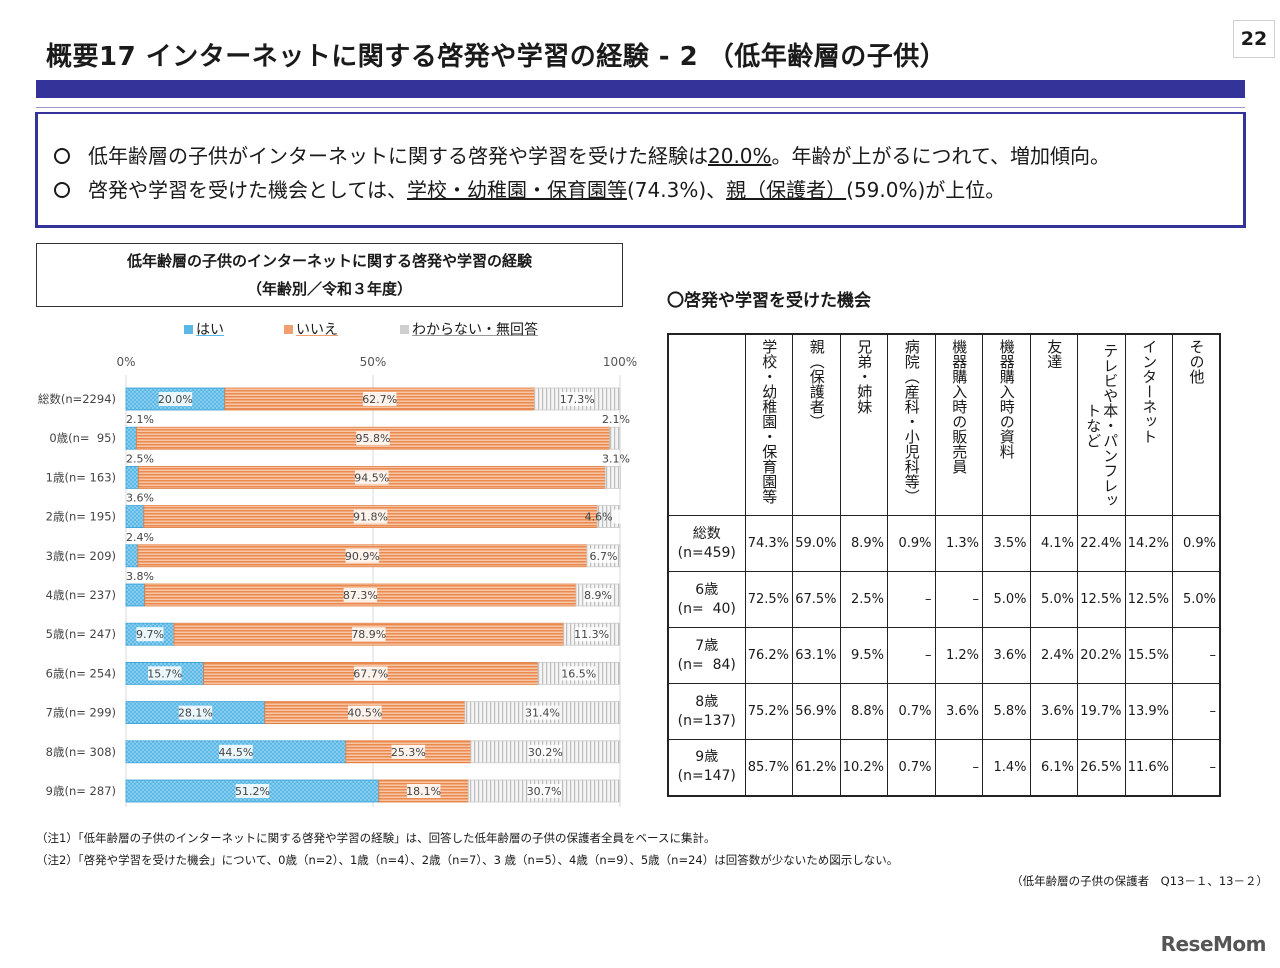 The width and height of the screenshot is (1280, 968). Describe the element at coordinates (188, 329) in the screenshot. I see `legend-swatch-yes` at that location.